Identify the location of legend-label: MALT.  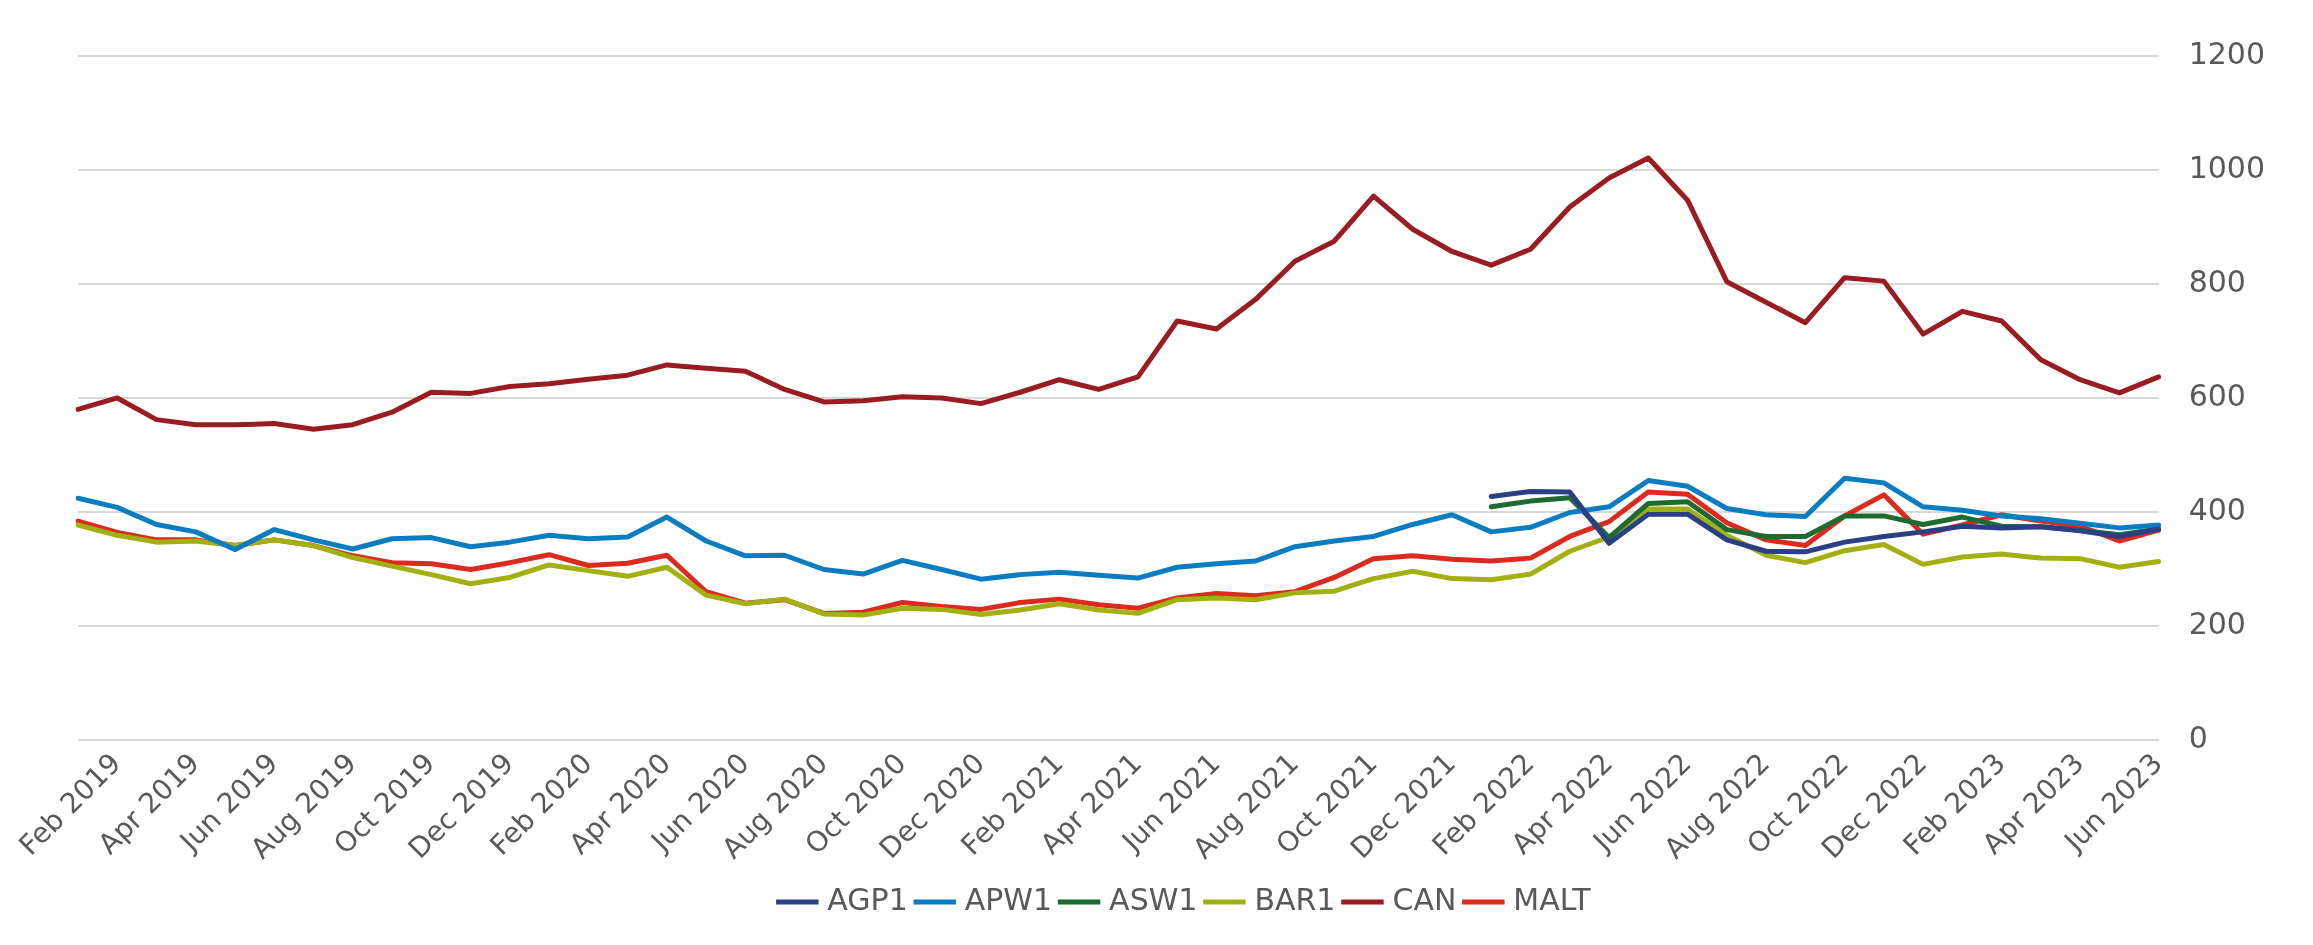
(1552, 899).